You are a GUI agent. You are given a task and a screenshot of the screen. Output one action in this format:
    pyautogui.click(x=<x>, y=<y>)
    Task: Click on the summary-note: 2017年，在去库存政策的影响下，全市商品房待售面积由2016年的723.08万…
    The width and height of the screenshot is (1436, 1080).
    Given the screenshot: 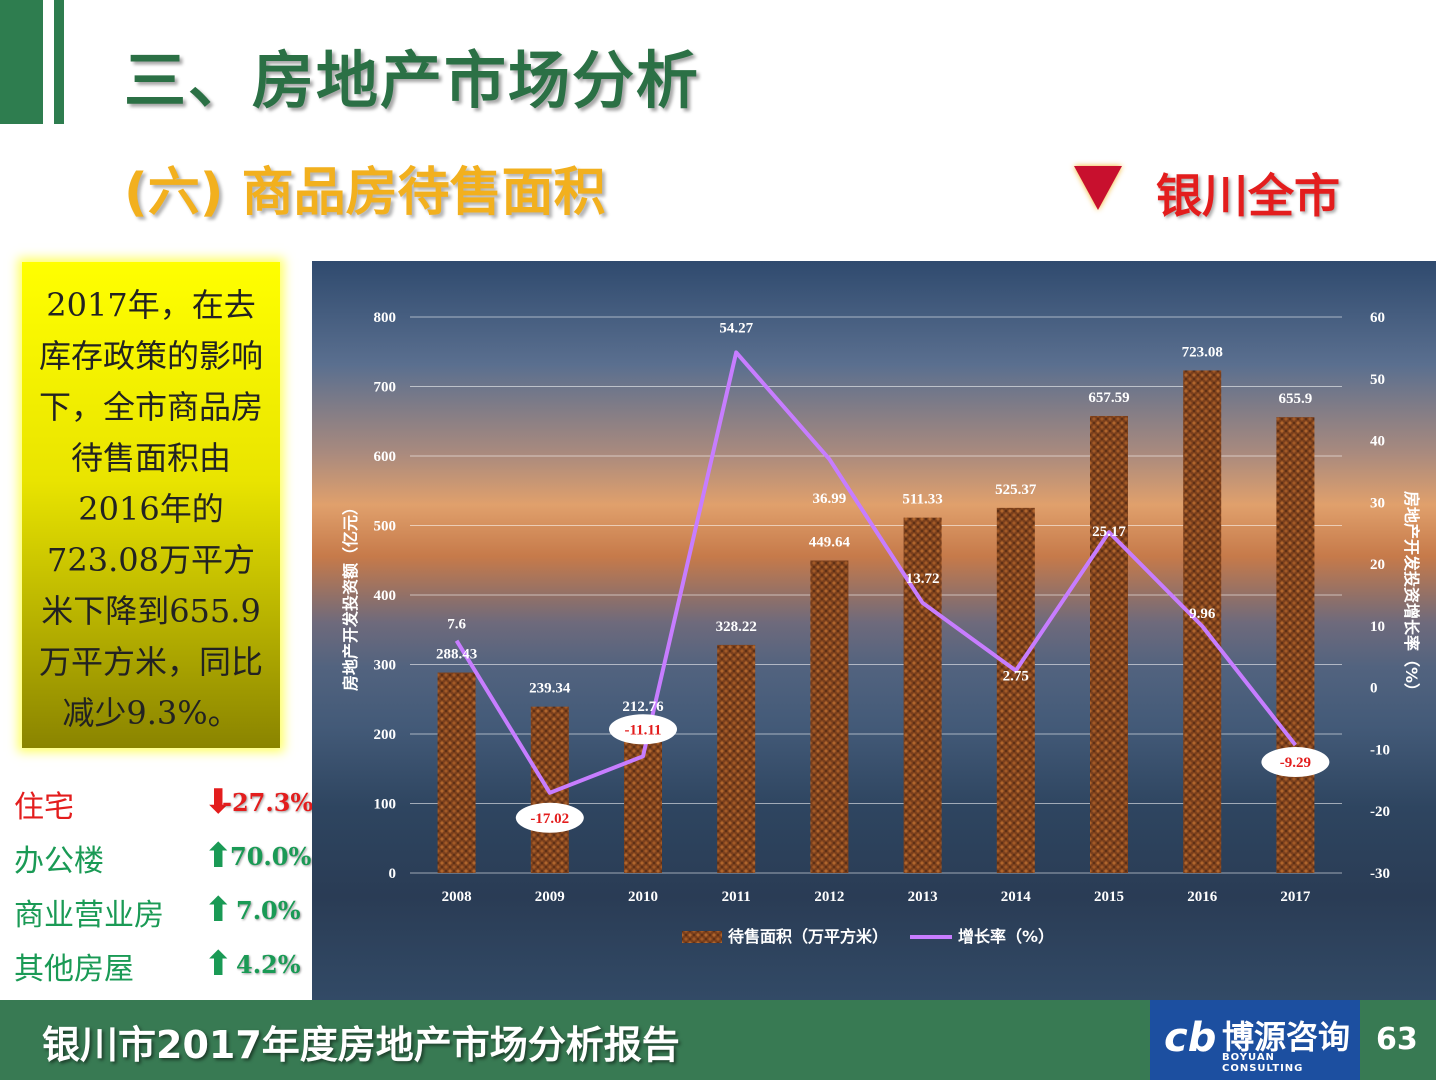 What is the action you would take?
    pyautogui.click(x=151, y=505)
    